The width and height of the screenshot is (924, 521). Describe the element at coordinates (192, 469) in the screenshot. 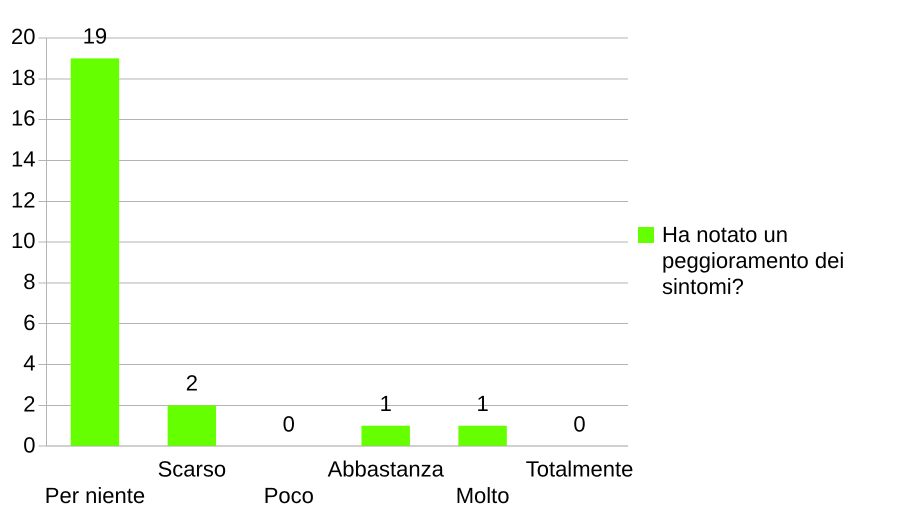

I see `x-tick-label: Scarso` at that location.